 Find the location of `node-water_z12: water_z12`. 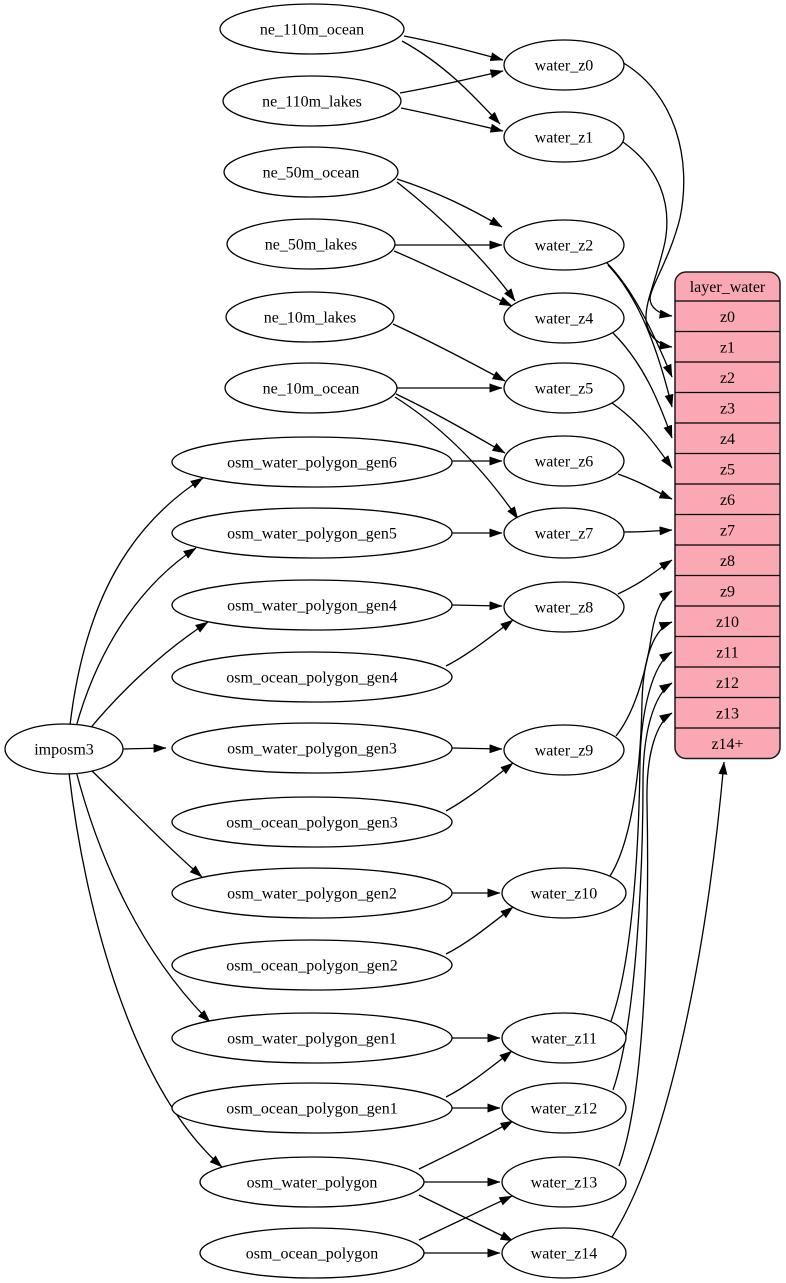

node-water_z12: water_z12 is located at coordinates (564, 1108).